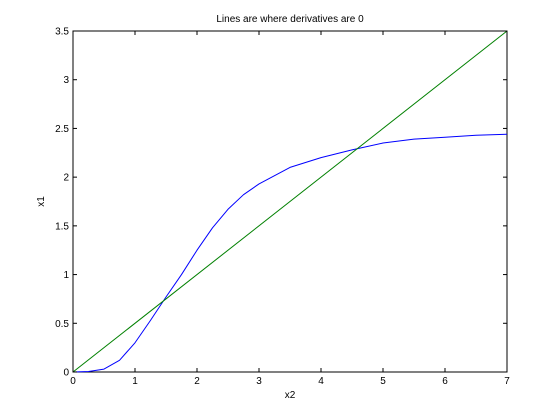 Image resolution: width=560 pixels, height=419 pixels. What do you see at coordinates (290, 395) in the screenshot?
I see `x-axis-label: x2` at bounding box center [290, 395].